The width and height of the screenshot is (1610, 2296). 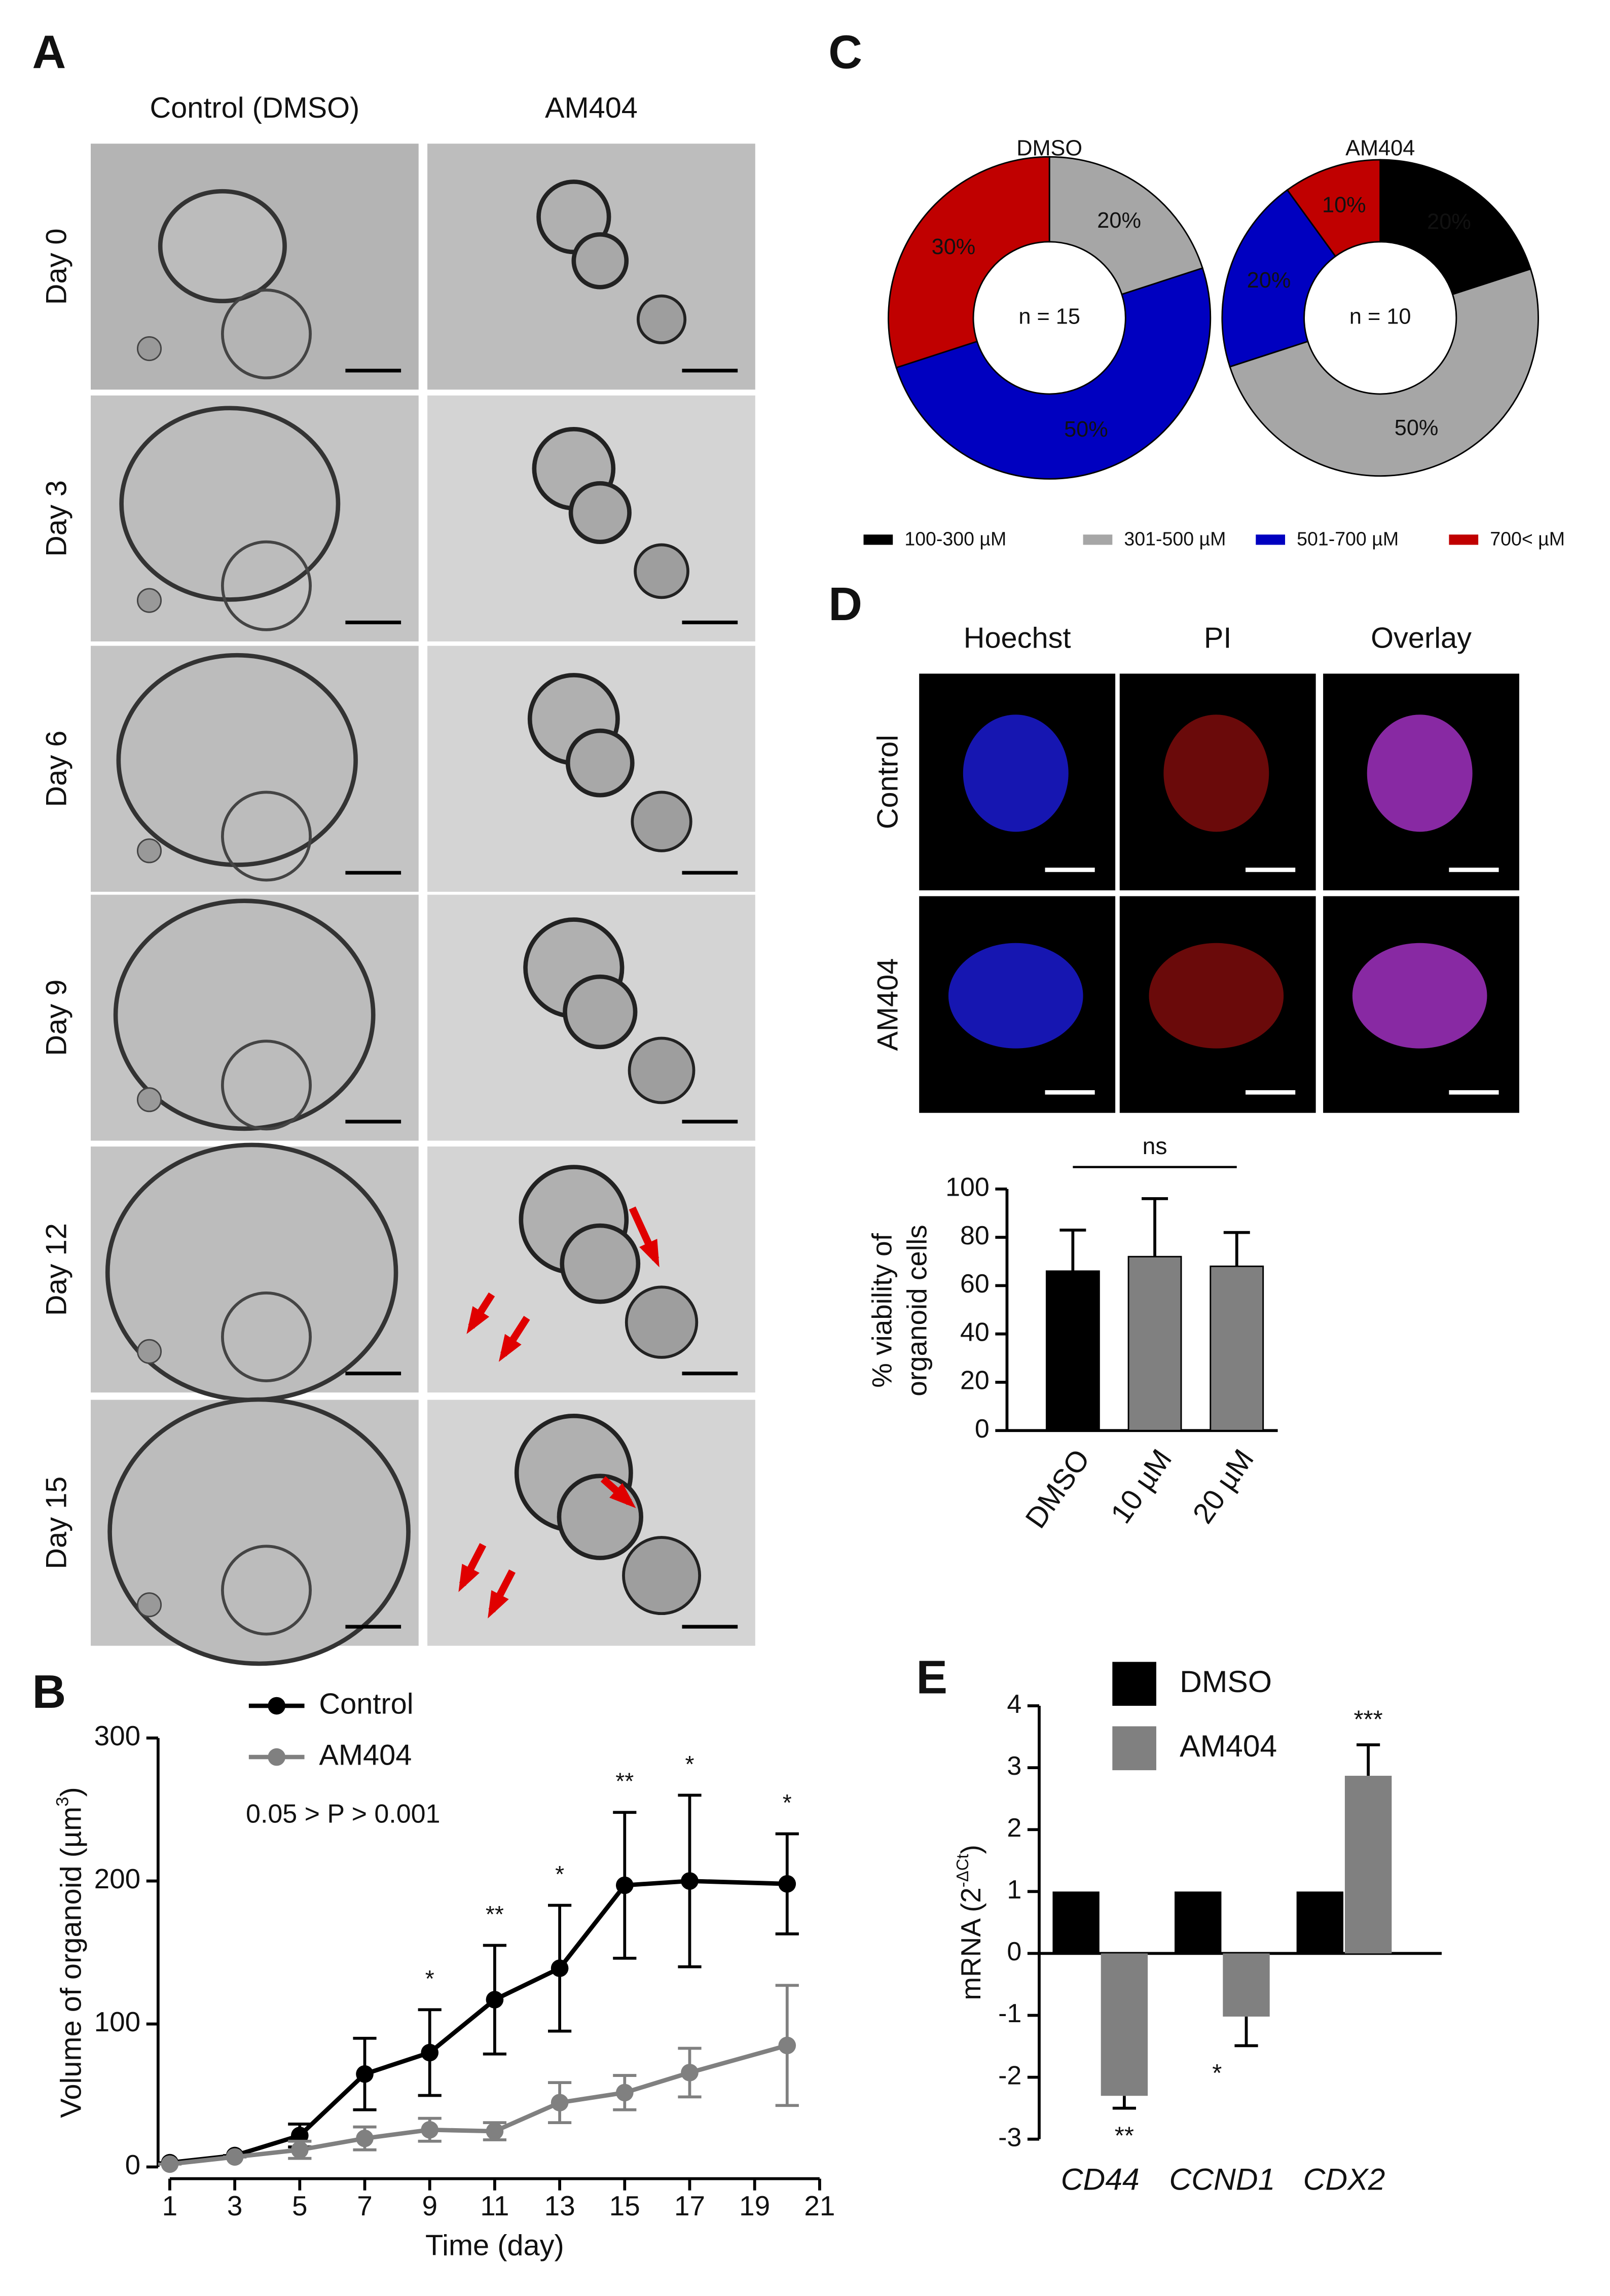 What do you see at coordinates (1009, 2075) in the screenshot?
I see `y-tick-label: -2` at bounding box center [1009, 2075].